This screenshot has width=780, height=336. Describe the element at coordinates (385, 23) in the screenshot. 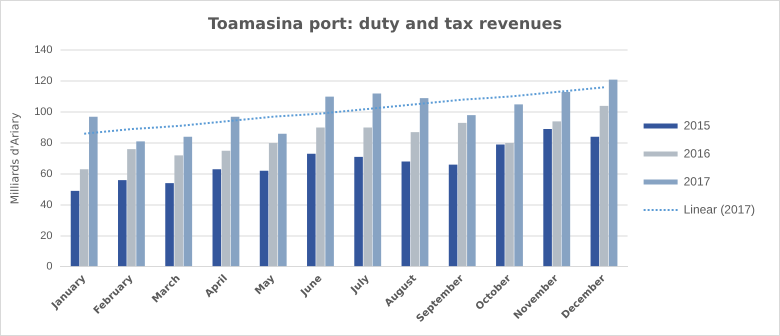

I see `chart-title: Toamasina port: duty and tax revenues` at that location.